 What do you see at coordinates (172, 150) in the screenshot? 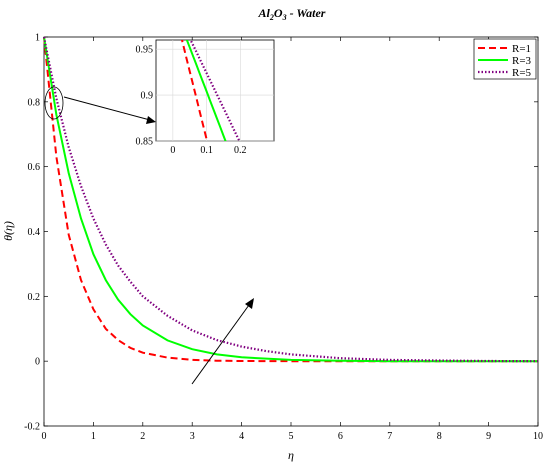
I see `inset-x-tick-label: 0` at bounding box center [172, 150].